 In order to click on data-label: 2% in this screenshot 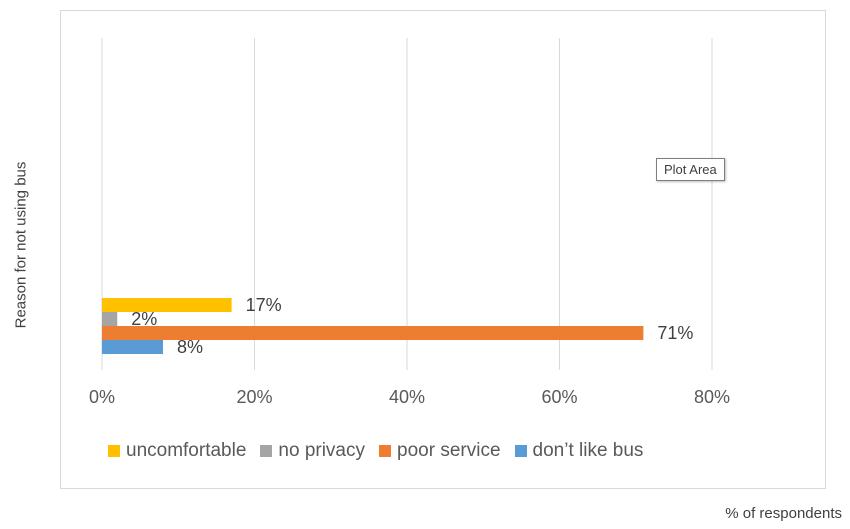, I will do `click(144, 319)`.